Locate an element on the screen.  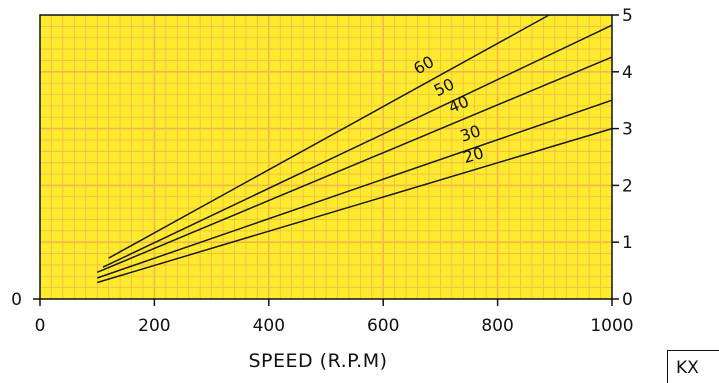
y-tick-label: 2 is located at coordinates (627, 186).